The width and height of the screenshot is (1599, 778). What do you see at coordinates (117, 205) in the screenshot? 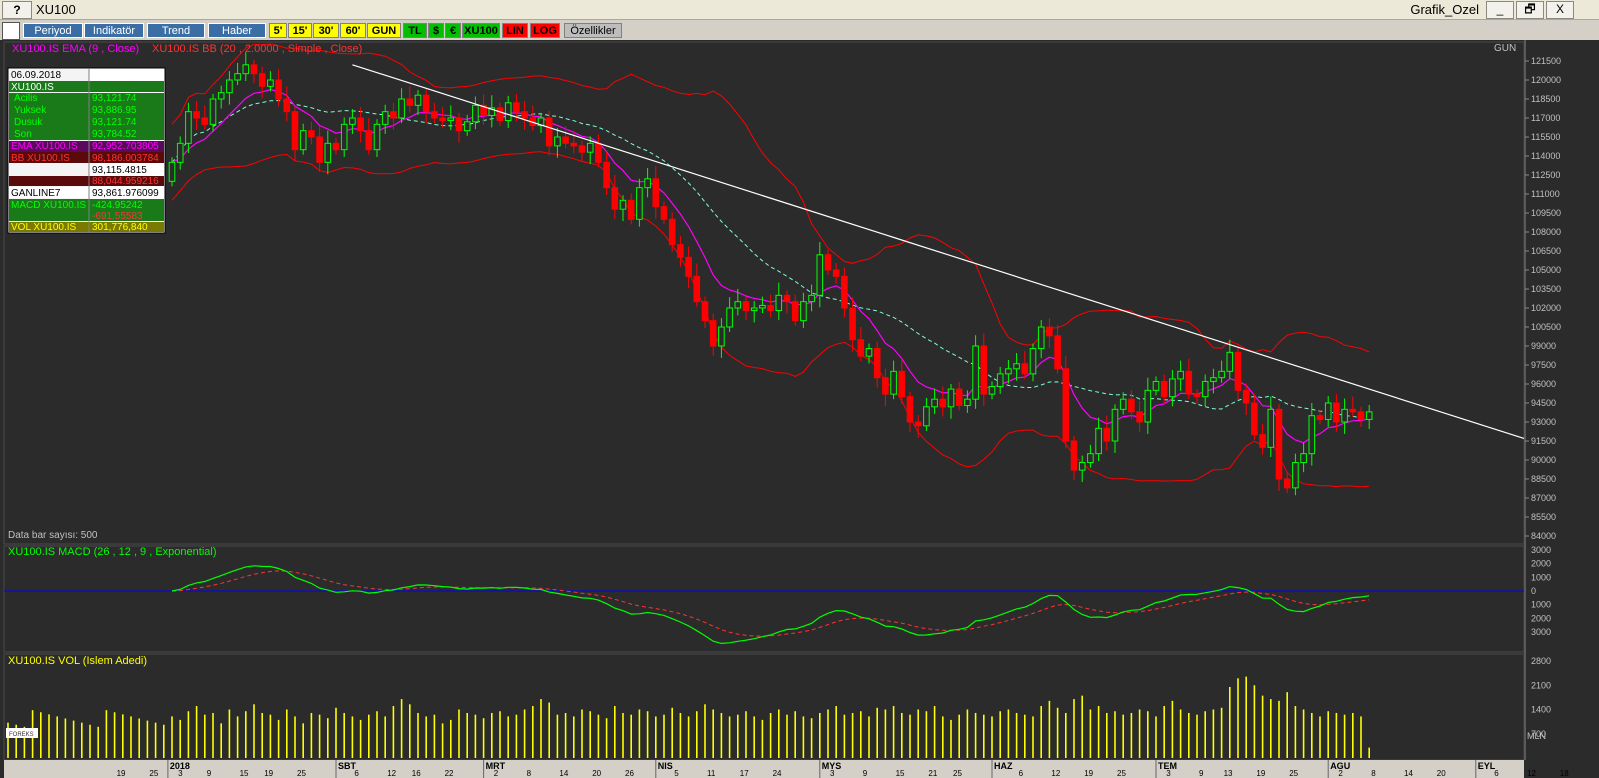
I see `info-macd-value: -424.95242` at bounding box center [117, 205].